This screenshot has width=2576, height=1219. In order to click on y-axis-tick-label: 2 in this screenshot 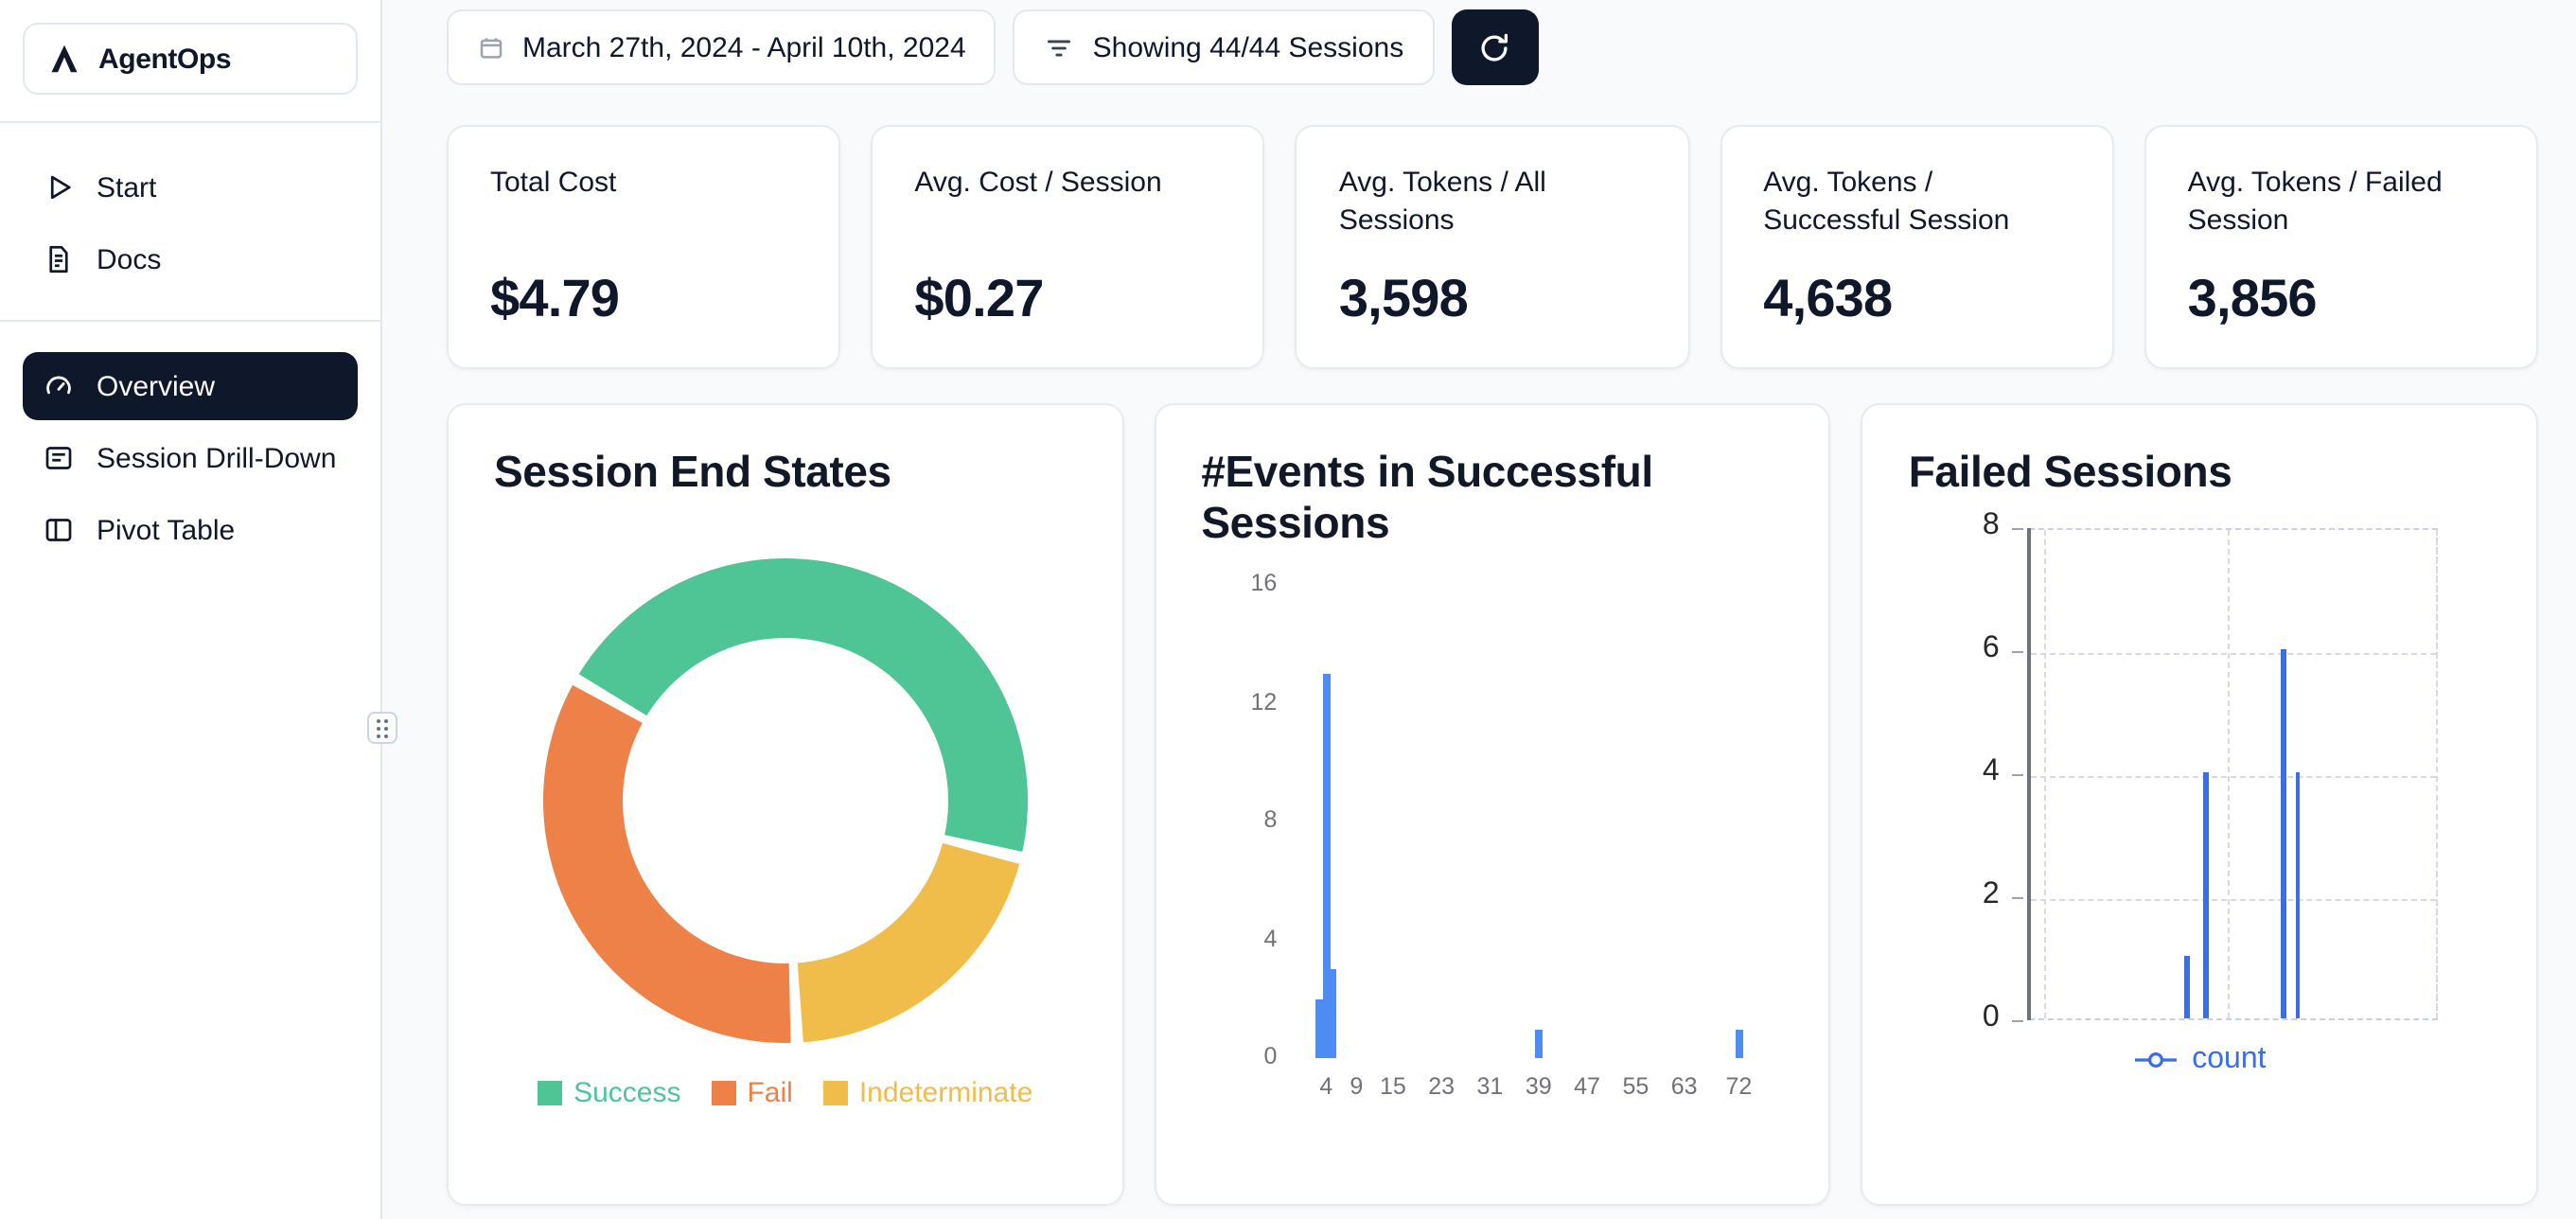, I will do `click(1991, 893)`.